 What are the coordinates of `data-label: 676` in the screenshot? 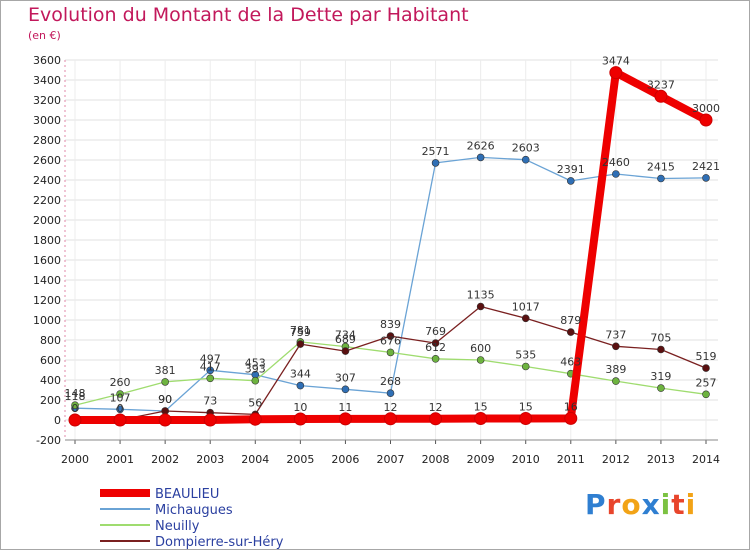 It's located at (390, 340).